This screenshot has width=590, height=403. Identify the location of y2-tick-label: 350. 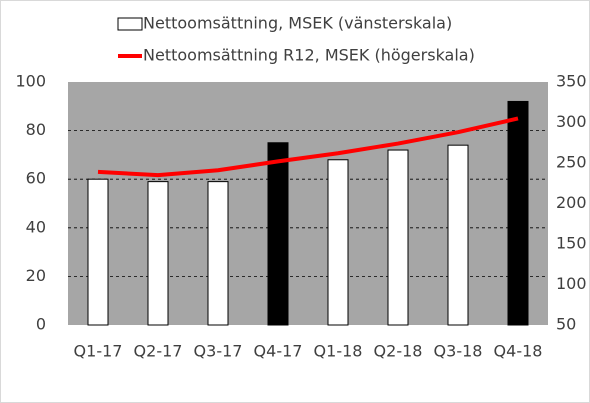
(571, 81).